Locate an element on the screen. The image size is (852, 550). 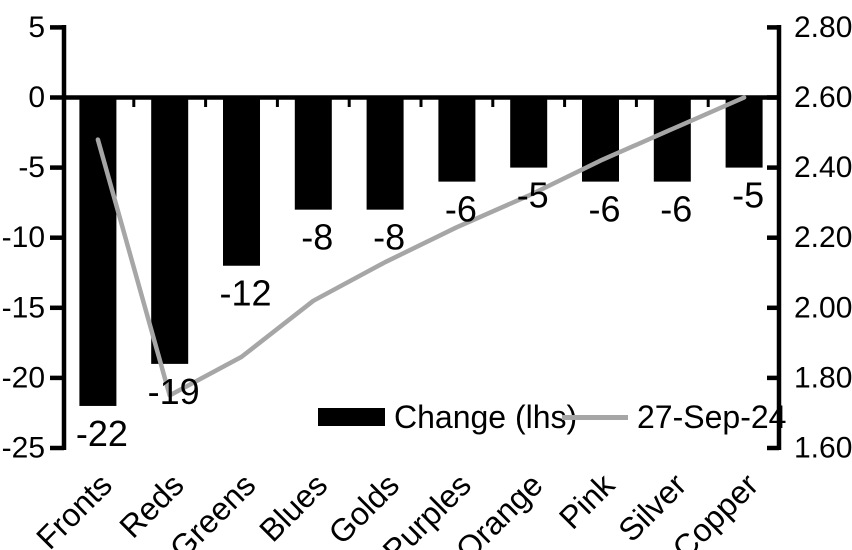
left-axis-tick-label: 0 is located at coordinates (36, 97).